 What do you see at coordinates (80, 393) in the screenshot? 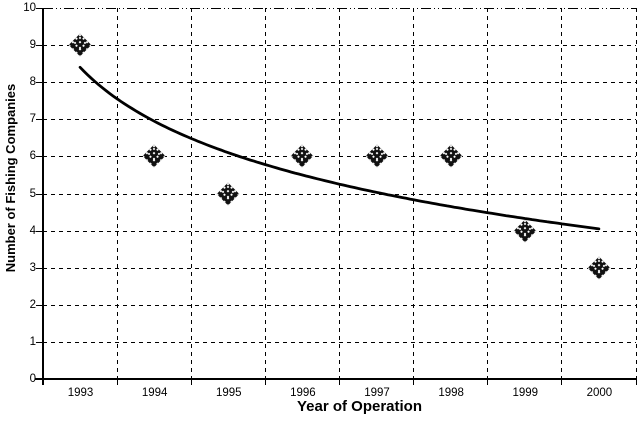
I see `x-tick-label: 1993` at bounding box center [80, 393].